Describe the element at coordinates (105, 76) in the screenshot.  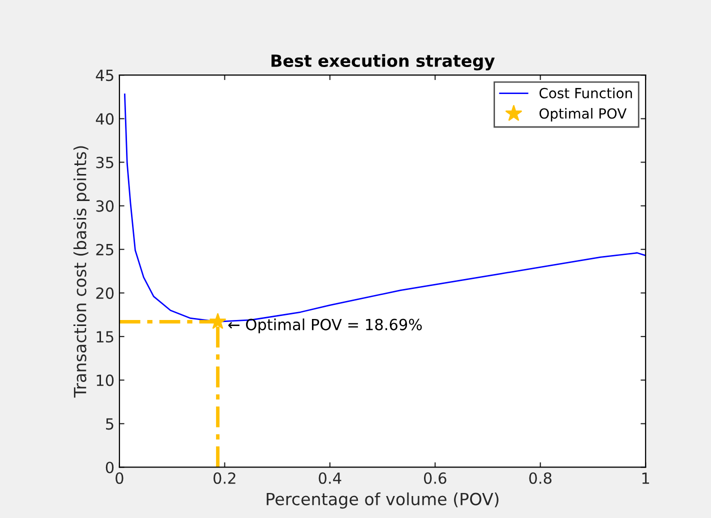
I see `y-tick-label: 45` at that location.